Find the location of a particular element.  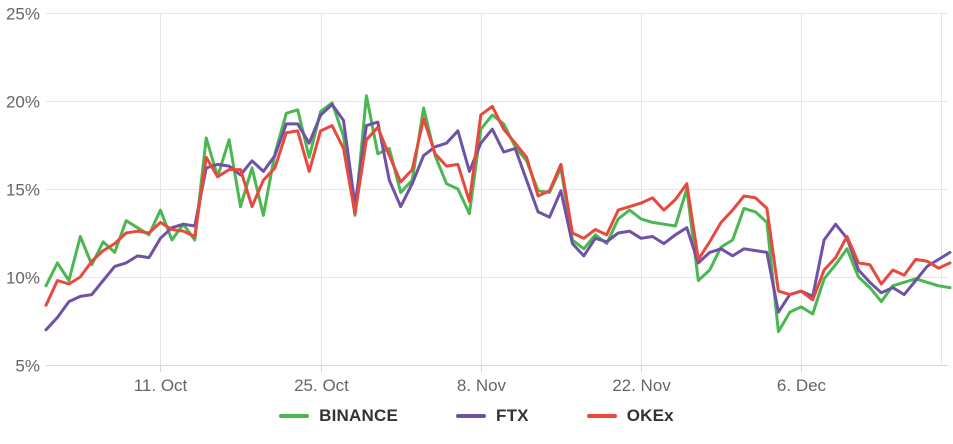

legend-swatch-binance is located at coordinates (294, 416).